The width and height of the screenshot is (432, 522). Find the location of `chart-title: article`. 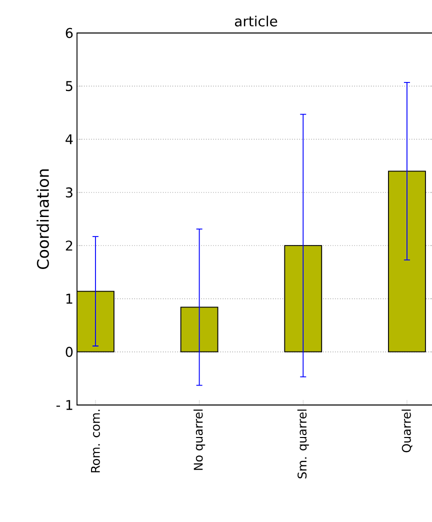

chart-title: article is located at coordinates (256, 21).